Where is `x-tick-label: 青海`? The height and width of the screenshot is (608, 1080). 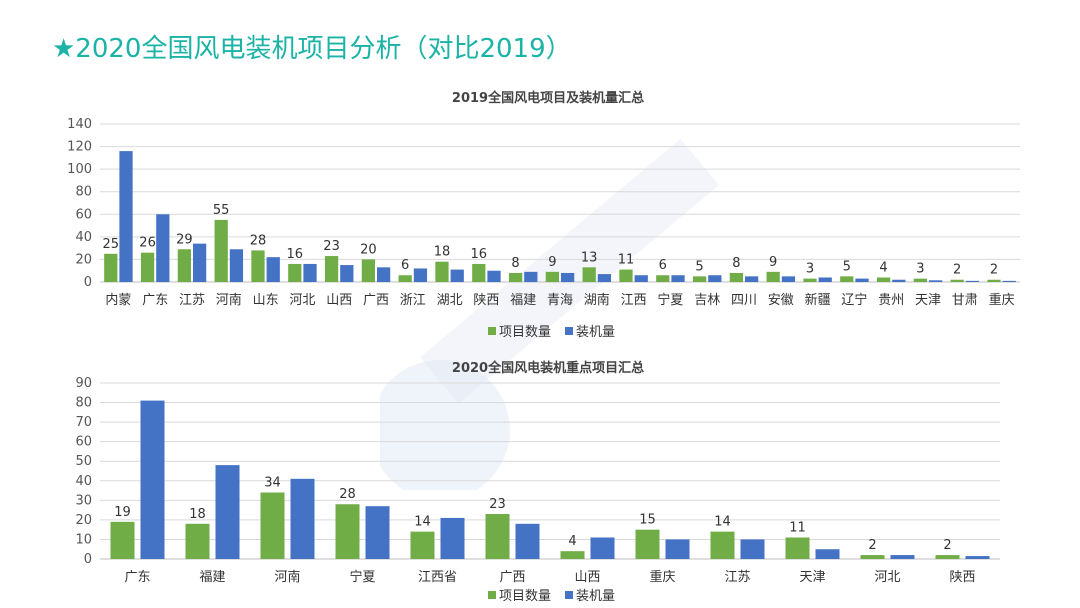
x-tick-label: 青海 is located at coordinates (560, 300).